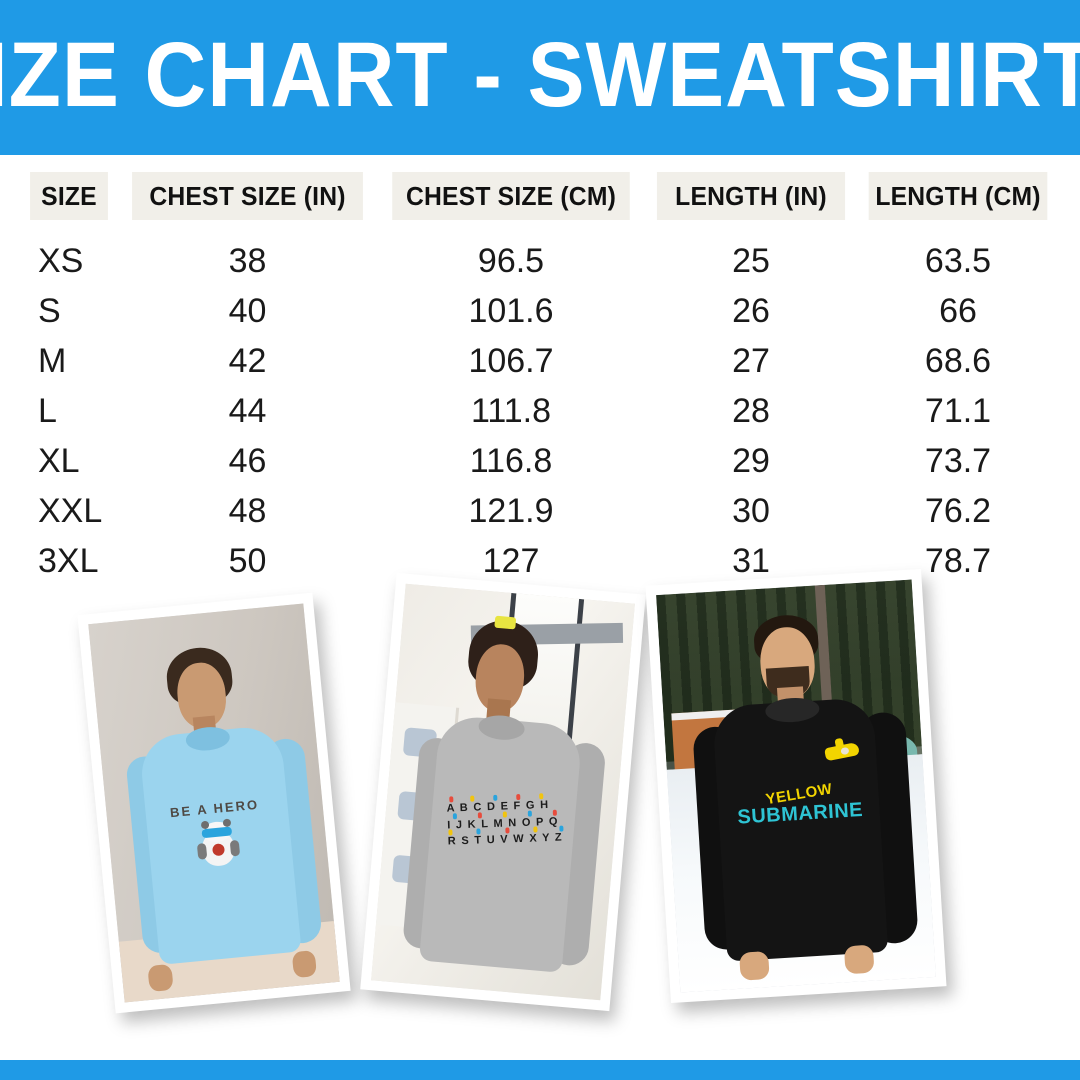  I want to click on submarine-icon, so click(841, 750).